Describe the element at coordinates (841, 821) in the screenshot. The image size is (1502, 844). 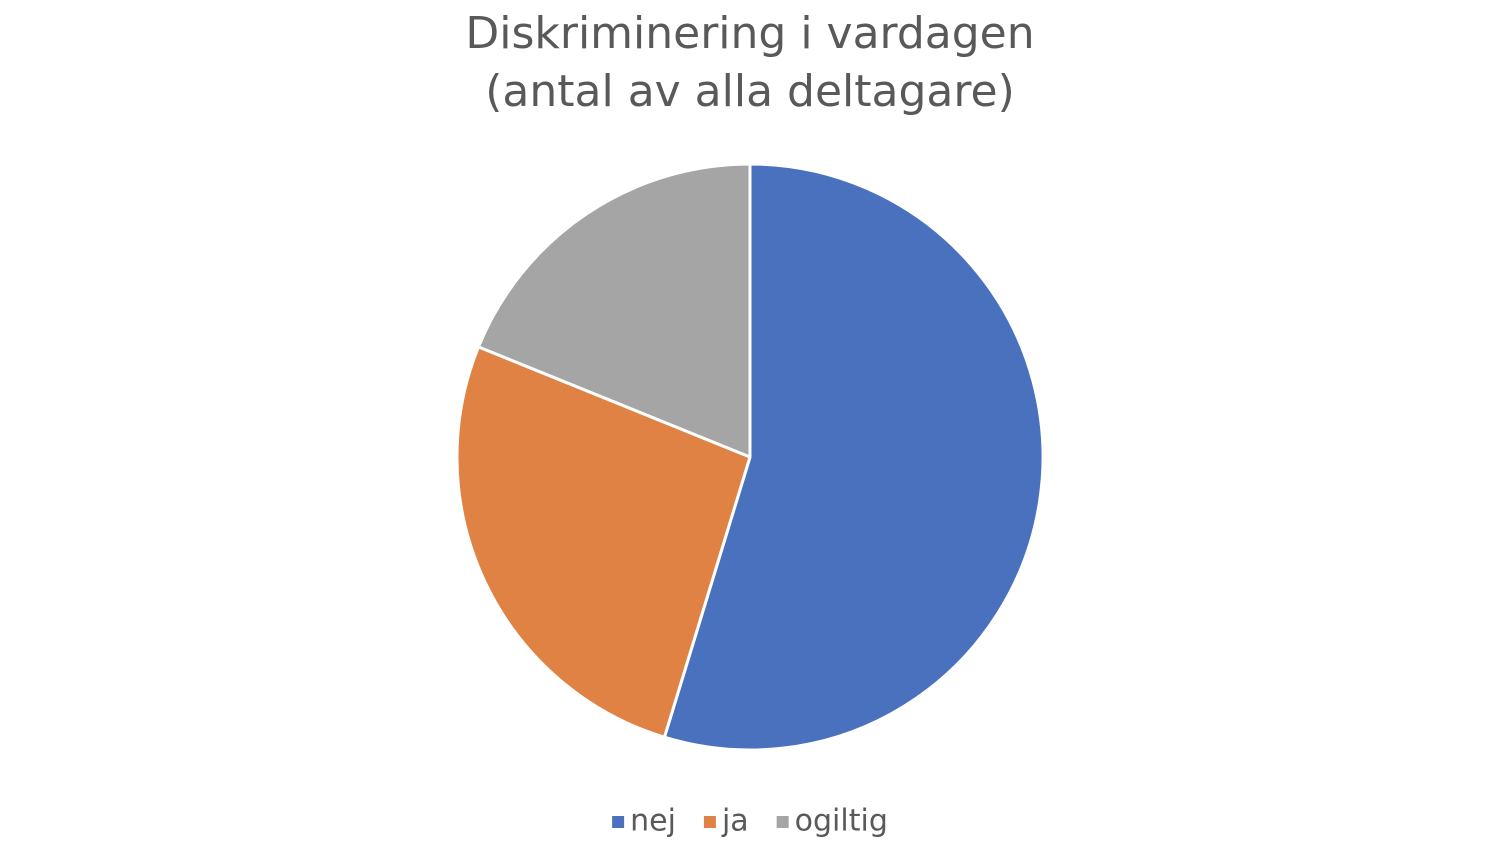
I see `legend-label: ogiltig` at that location.